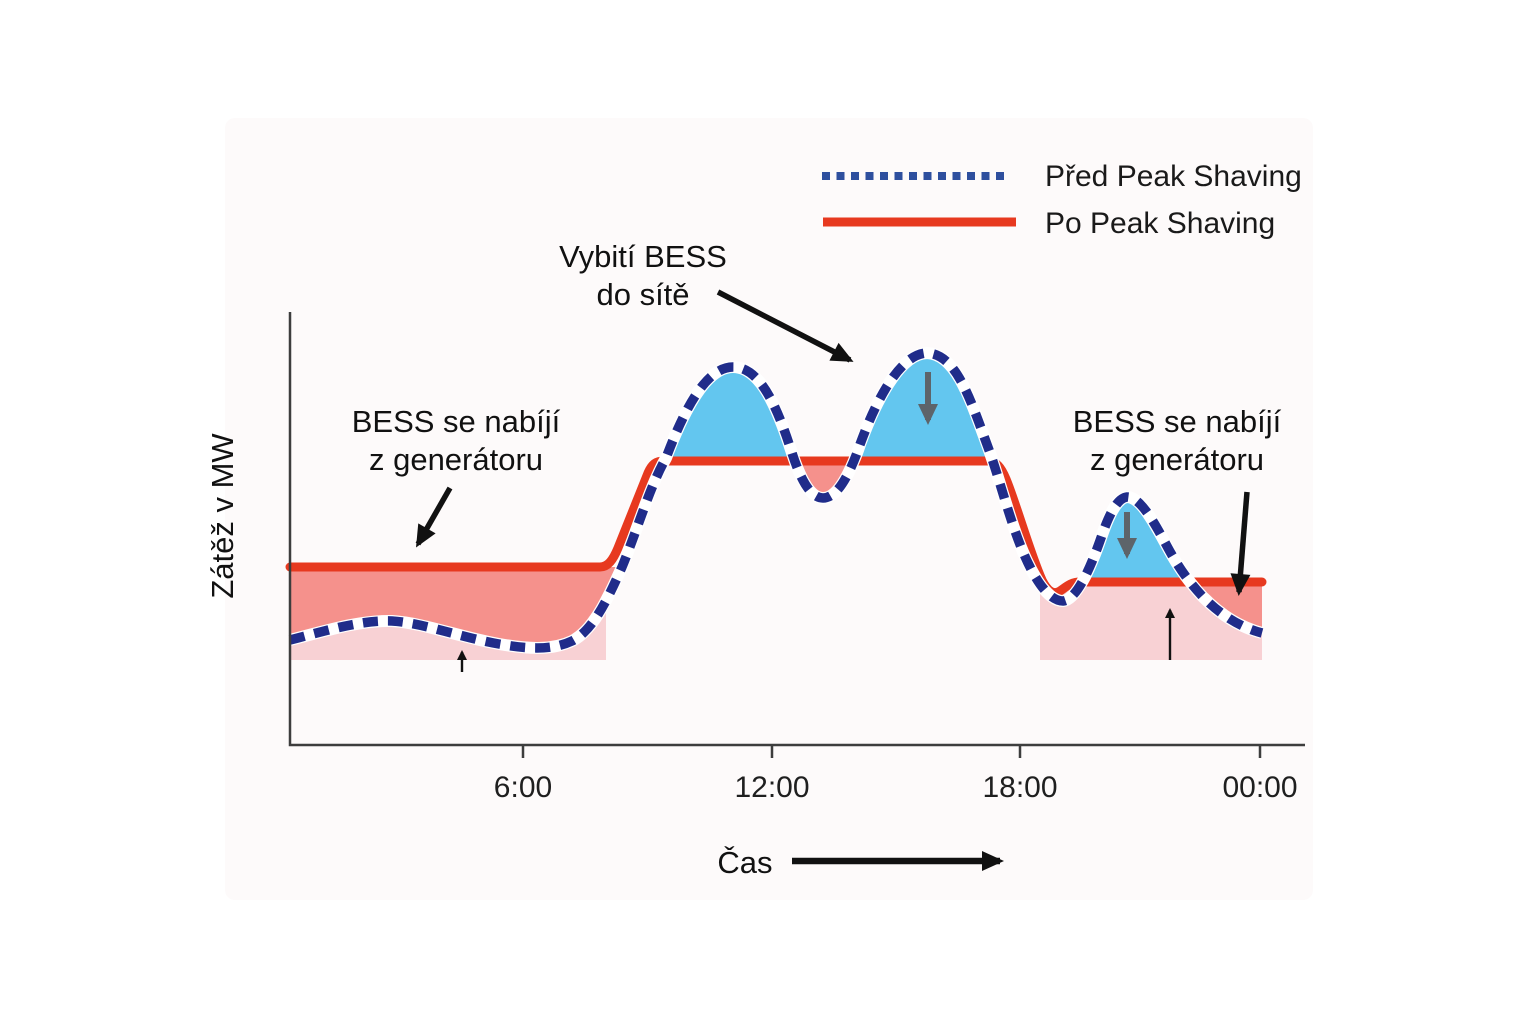 This screenshot has height=1024, width=1536. Describe the element at coordinates (456, 459) in the screenshot. I see `charge-left-annotation-line2: z generátoru` at that location.